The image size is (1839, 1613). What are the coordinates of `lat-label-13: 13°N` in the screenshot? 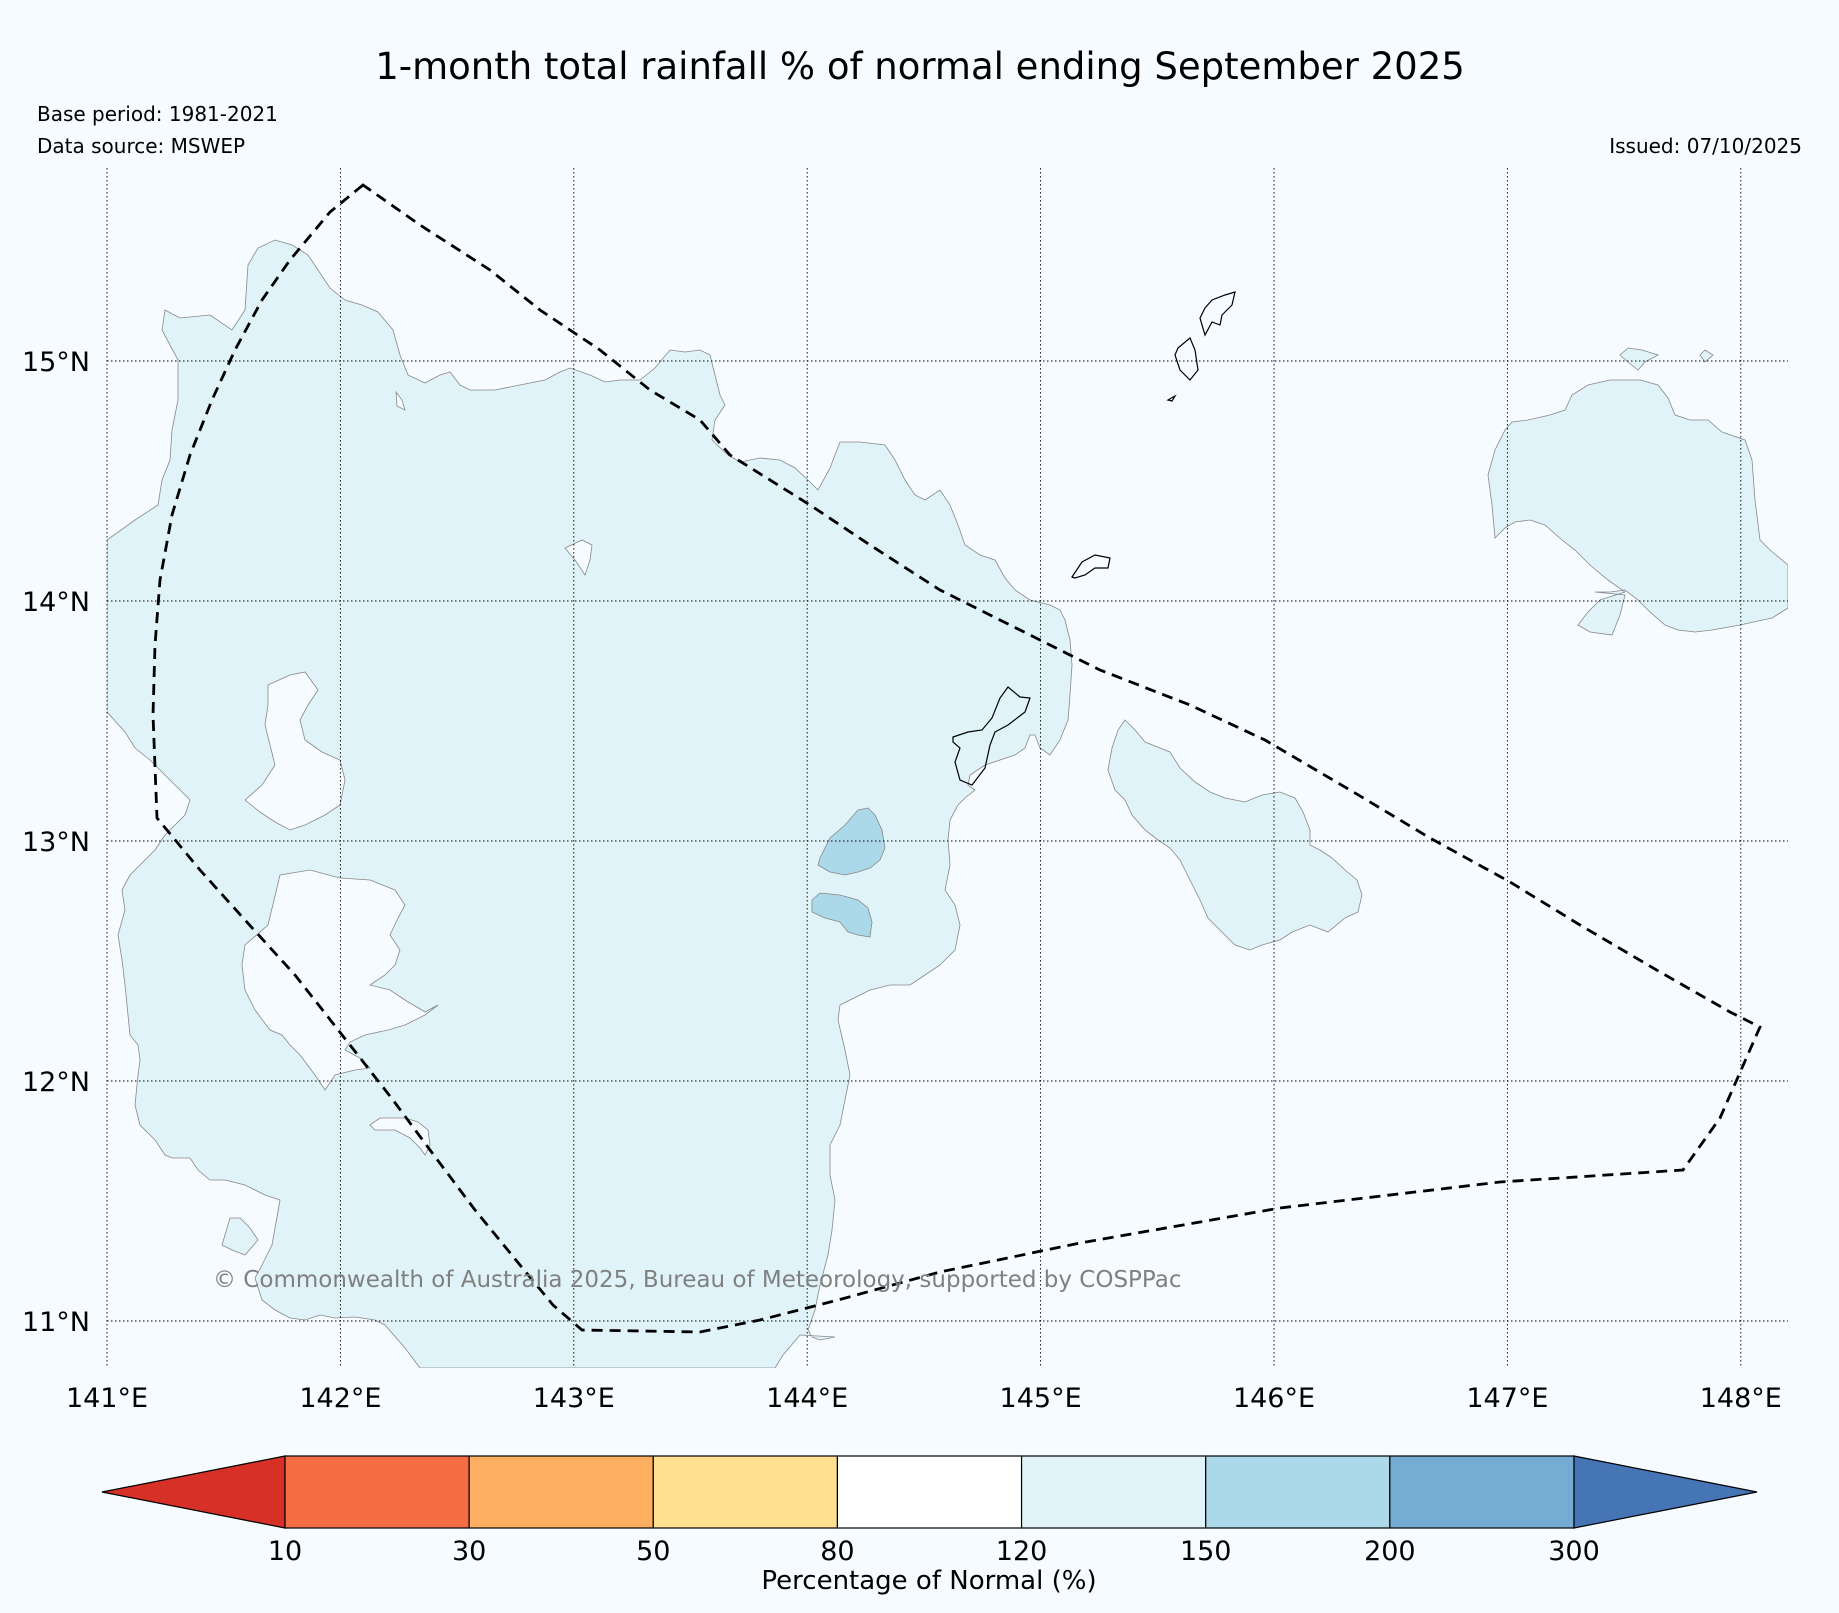 It's located at (56, 842).